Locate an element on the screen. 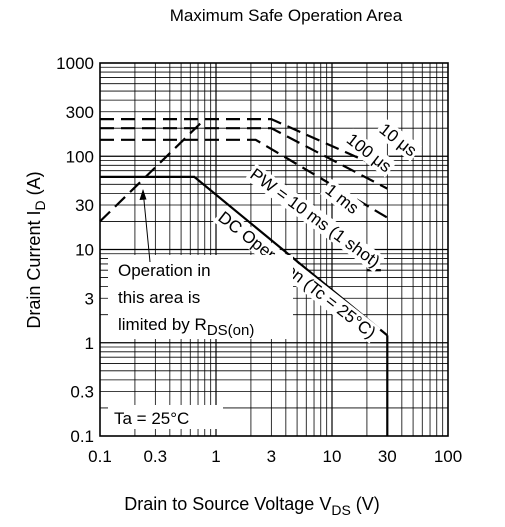  y-axis-label-sub: D is located at coordinates (40, 205).